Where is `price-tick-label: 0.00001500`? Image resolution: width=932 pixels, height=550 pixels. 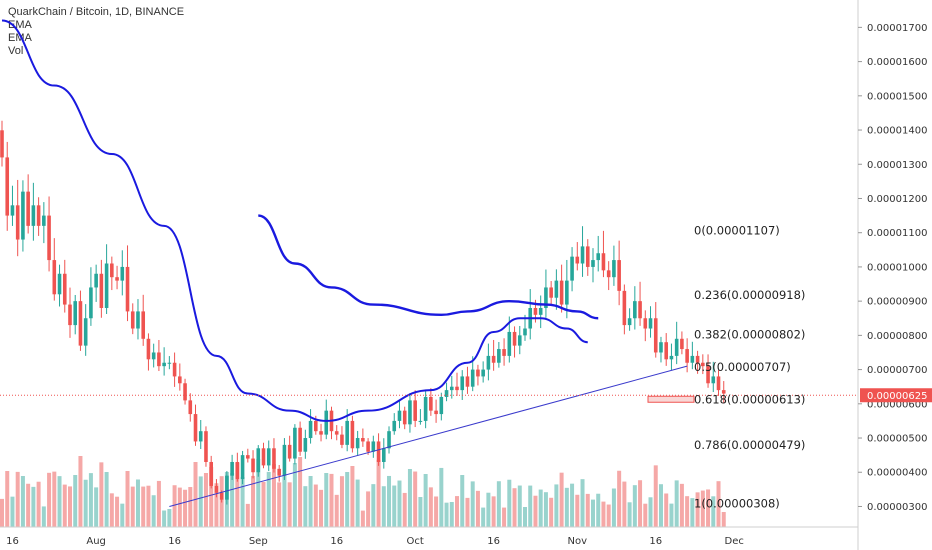
price-tick-label: 0.00001500 is located at coordinates (897, 96).